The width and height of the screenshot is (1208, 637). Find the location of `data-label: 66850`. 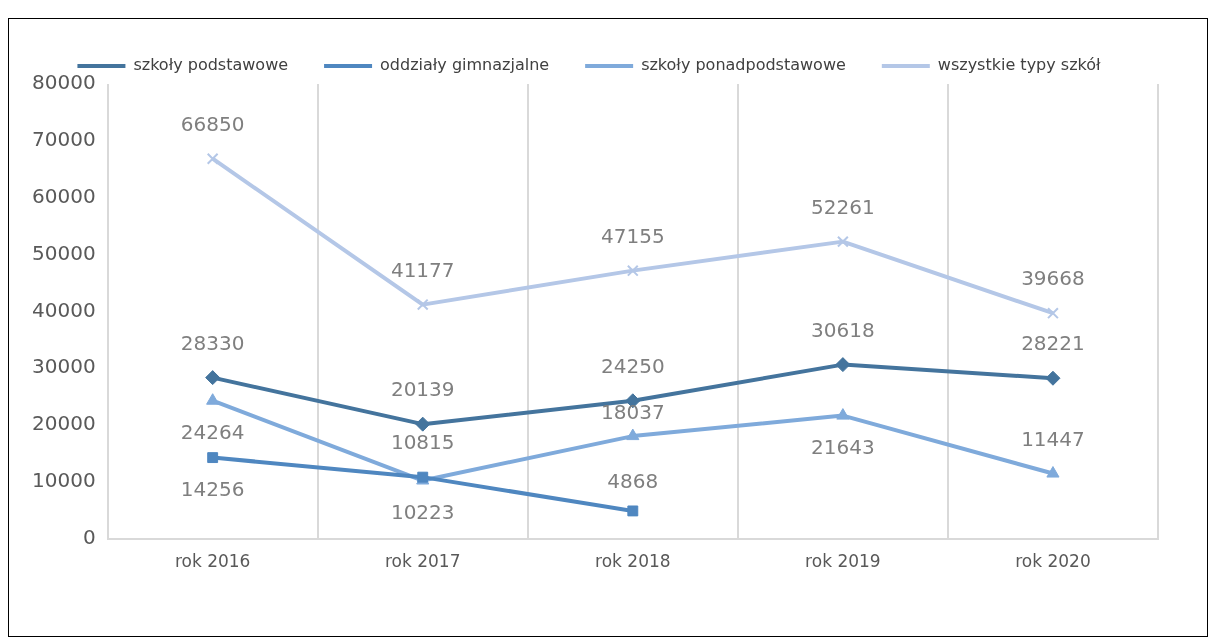

data-label: 66850 is located at coordinates (212, 123).